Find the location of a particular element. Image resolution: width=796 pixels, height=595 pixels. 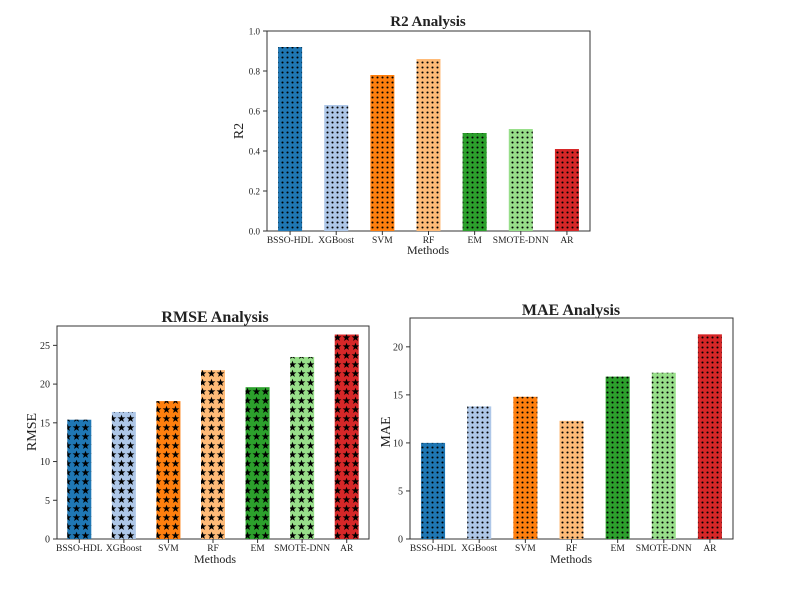

r2-y-tick-label: 1.0 is located at coordinates (255, 32).